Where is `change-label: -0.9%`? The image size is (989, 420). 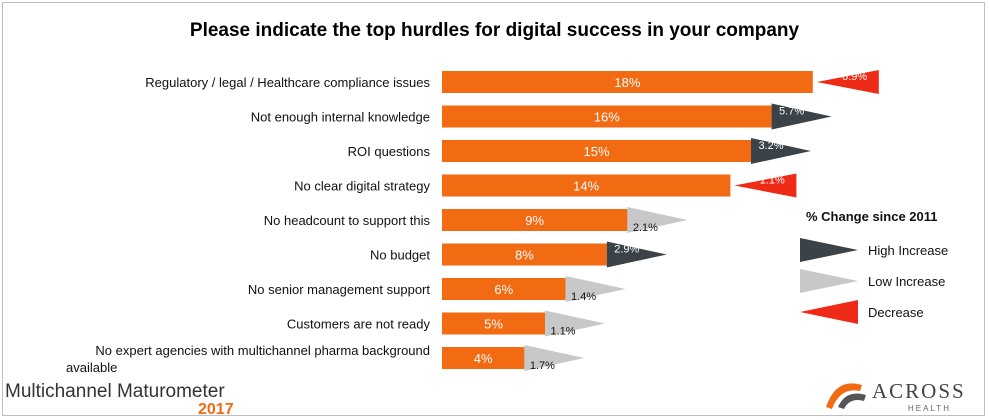 change-label: -0.9% is located at coordinates (852, 77).